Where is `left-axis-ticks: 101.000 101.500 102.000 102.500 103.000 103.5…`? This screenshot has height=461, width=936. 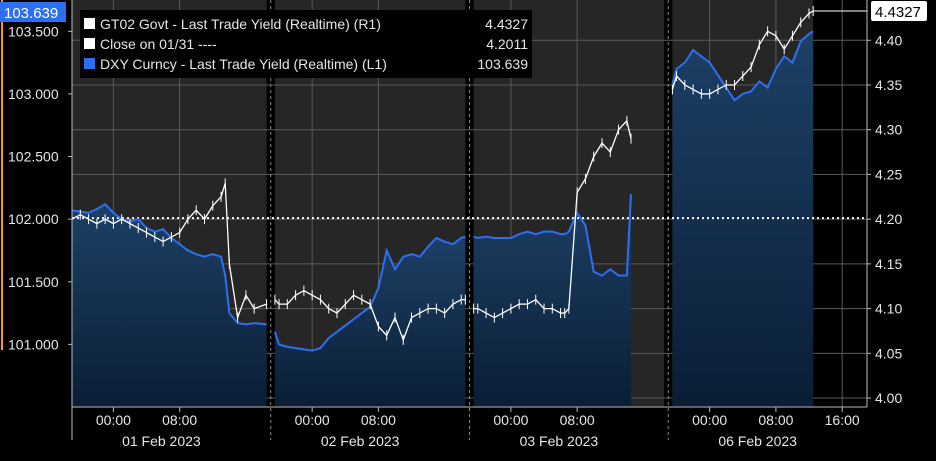 left-axis-ticks: 101.000 101.500 102.000 102.500 103.000 103.5… is located at coordinates (40, 187).